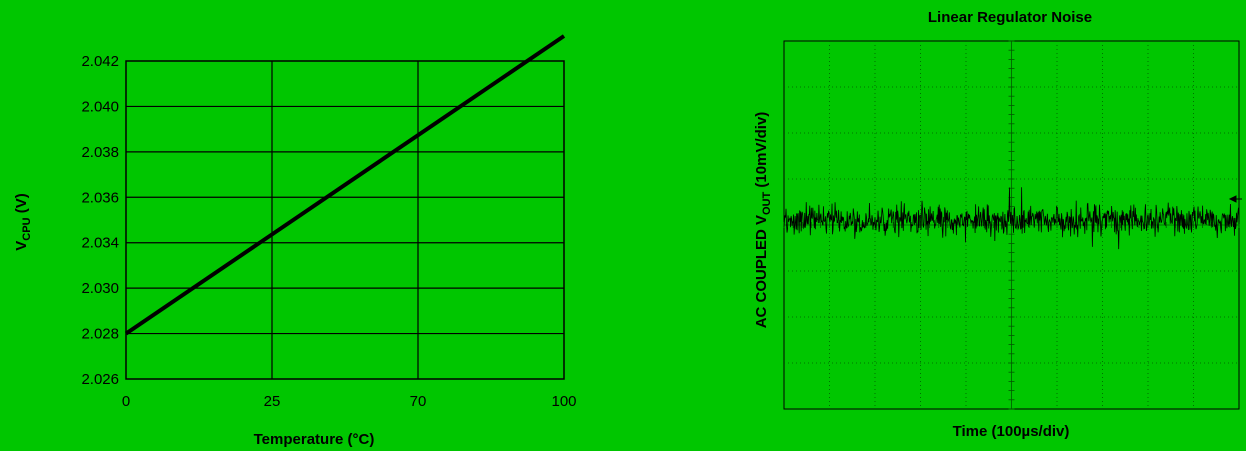  I want to click on left-y-tick-label: 2.036, so click(100, 197).